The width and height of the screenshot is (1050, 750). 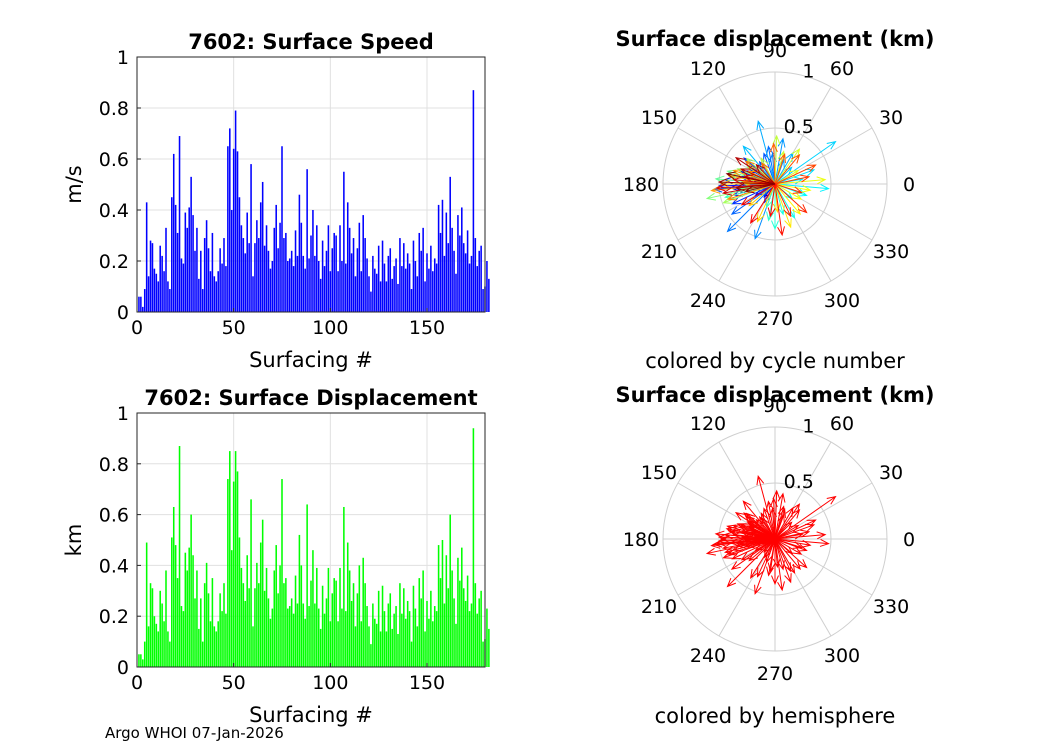 What do you see at coordinates (891, 473) in the screenshot?
I see `polar-angle-label: 30` at bounding box center [891, 473].